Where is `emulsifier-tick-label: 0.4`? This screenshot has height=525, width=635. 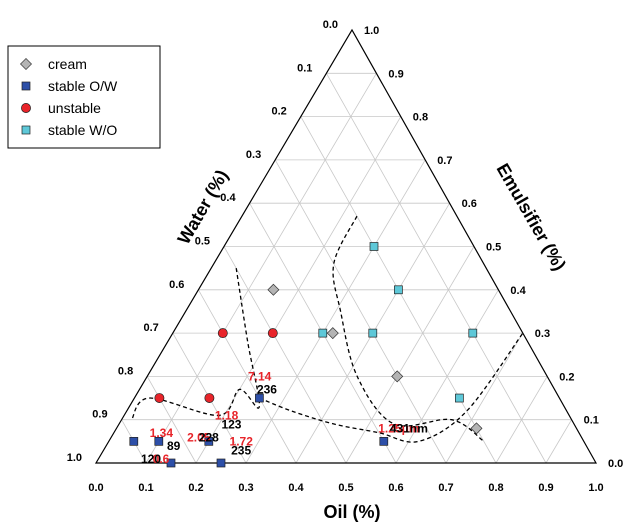 emulsifier-tick-label: 0.4 is located at coordinates (518, 291).